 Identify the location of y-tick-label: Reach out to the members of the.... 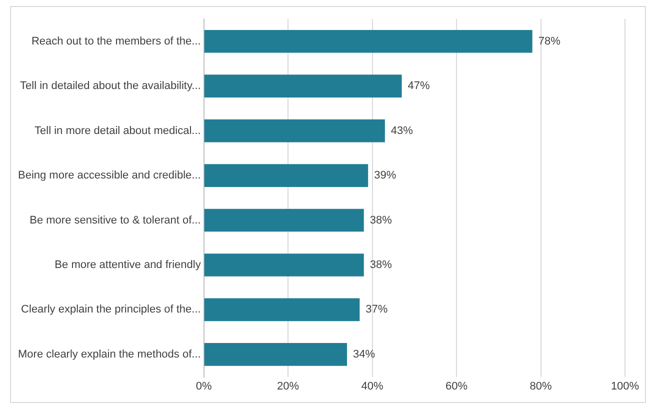
(116, 41).